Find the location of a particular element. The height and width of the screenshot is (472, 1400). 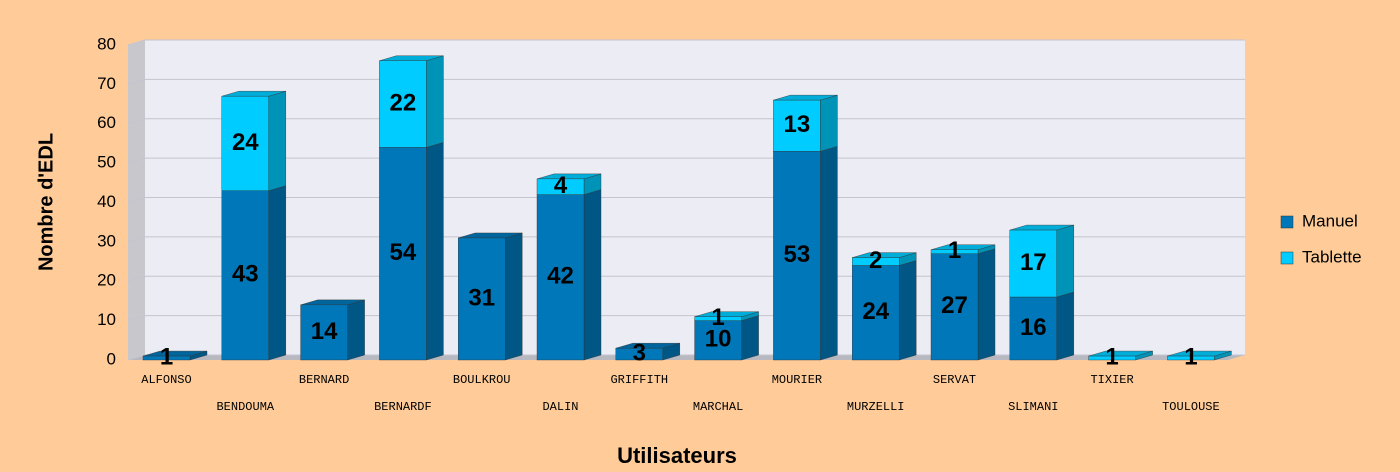

legend-label: Tablette is located at coordinates (1332, 256).